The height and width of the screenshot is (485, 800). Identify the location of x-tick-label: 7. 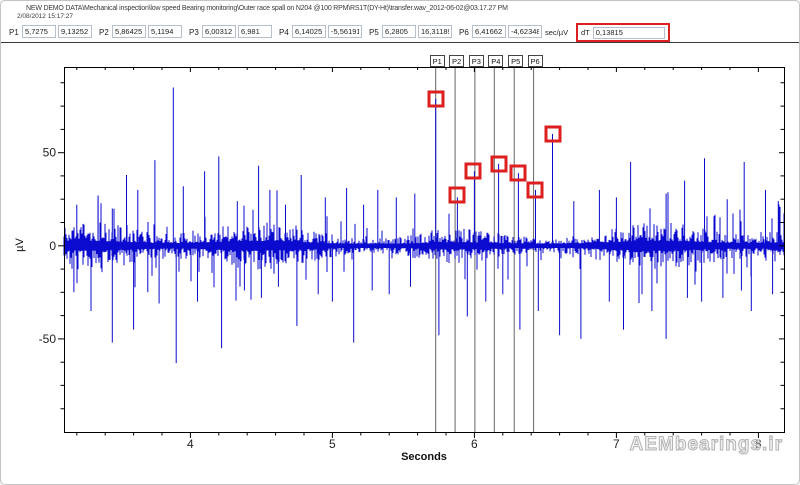
(616, 444).